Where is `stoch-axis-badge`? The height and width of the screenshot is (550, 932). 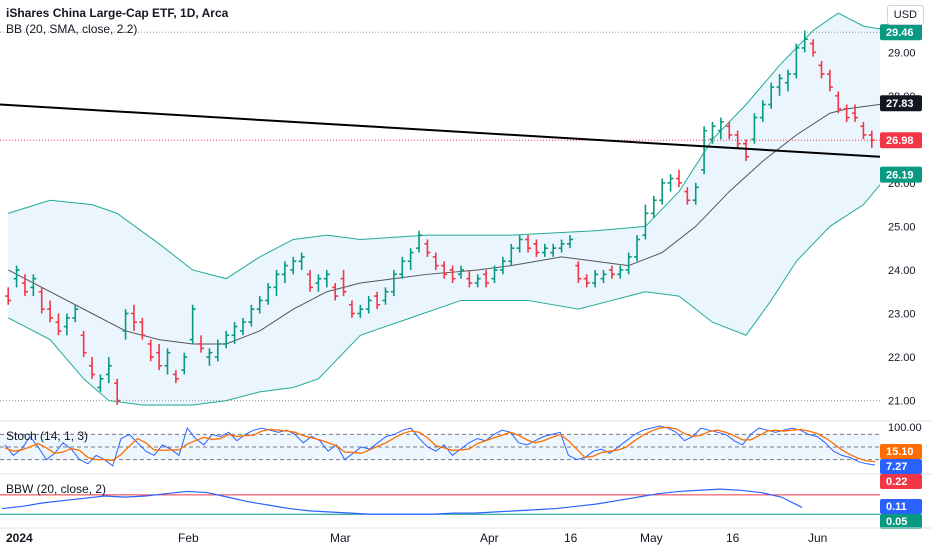
stoch-axis-badge is located at coordinates (901, 481).